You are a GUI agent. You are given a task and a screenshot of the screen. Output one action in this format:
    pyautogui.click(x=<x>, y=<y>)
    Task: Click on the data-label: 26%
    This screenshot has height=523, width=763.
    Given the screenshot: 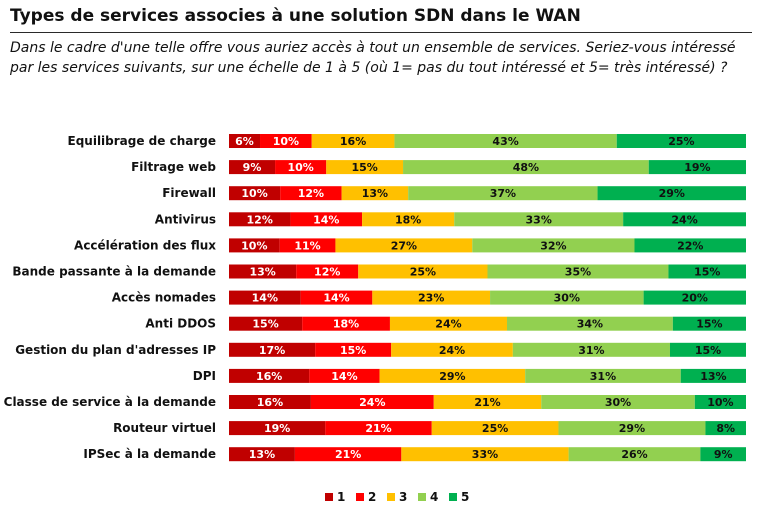 What is the action you would take?
    pyautogui.click(x=634, y=454)
    